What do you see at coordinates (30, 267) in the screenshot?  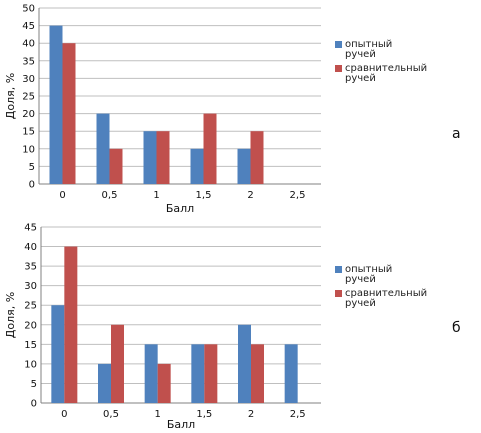 I see `chart-2-ytick-label: 35` at bounding box center [30, 267].